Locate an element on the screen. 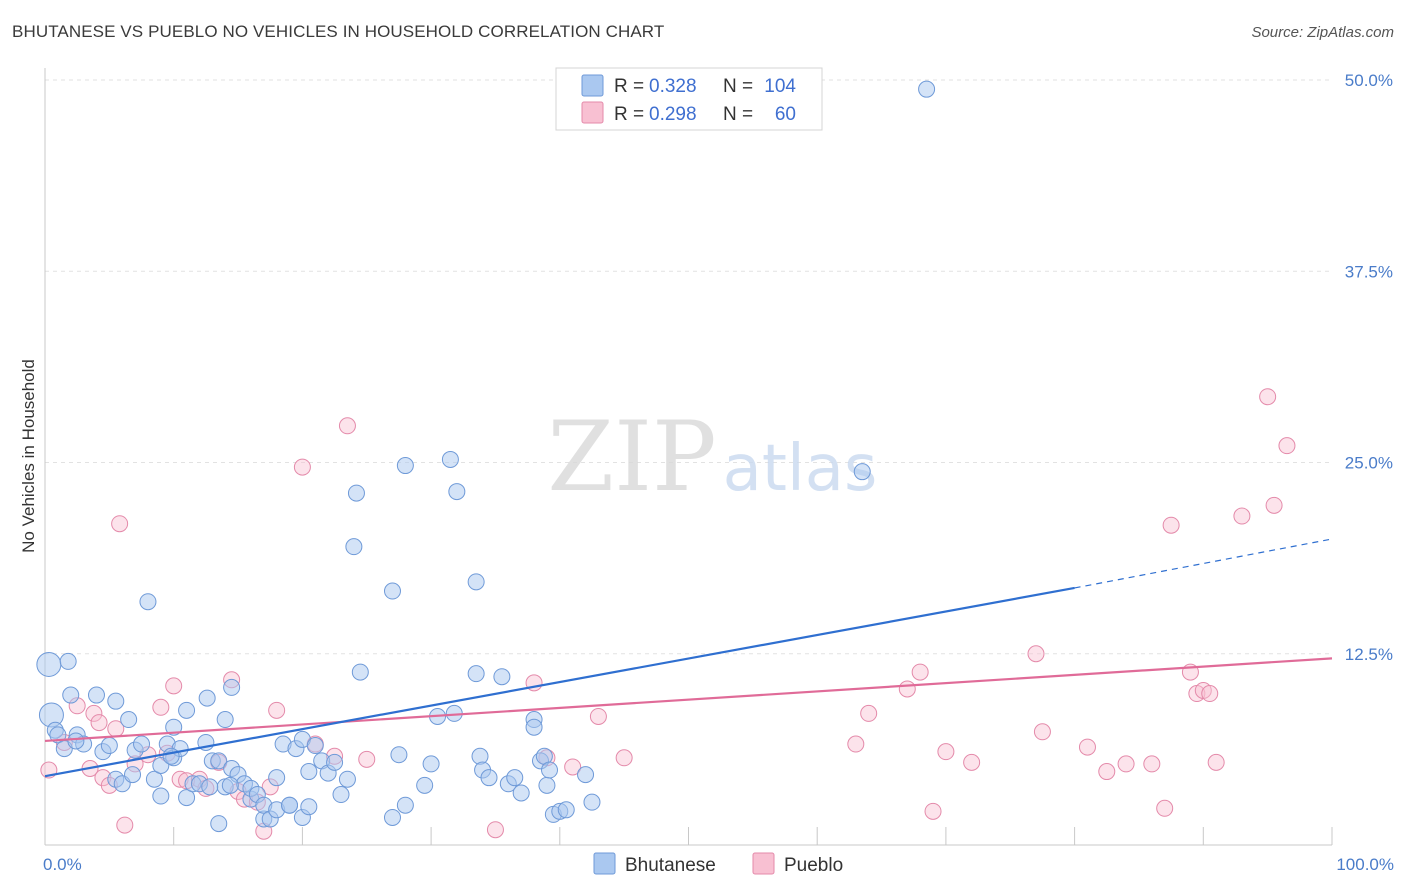 This screenshot has width=1406, height=892. x-axis-ticks is located at coordinates (753, 836).